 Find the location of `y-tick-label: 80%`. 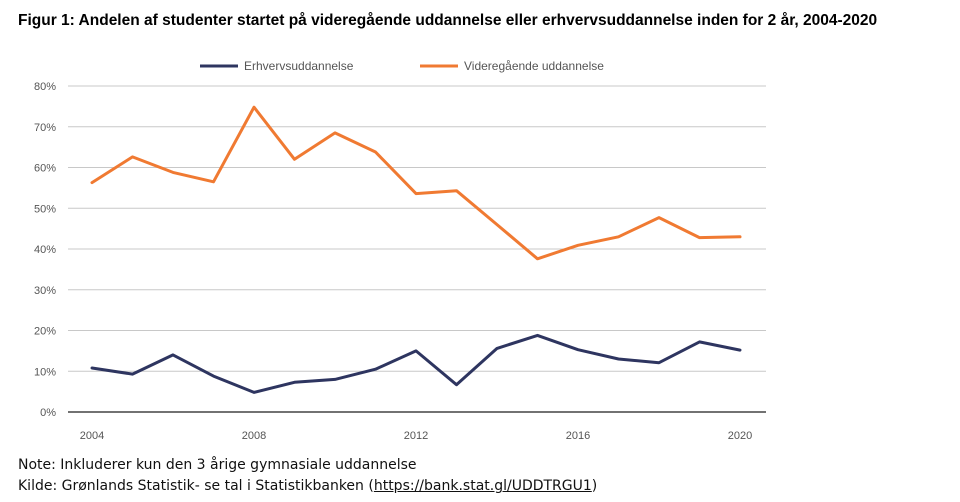

y-tick-label: 80% is located at coordinates (45, 87).